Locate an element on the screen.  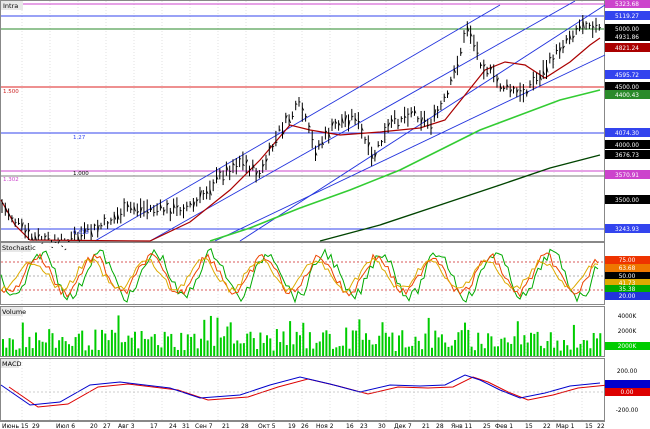
stoch-tag-text: 20.00 is located at coordinates (627, 297).